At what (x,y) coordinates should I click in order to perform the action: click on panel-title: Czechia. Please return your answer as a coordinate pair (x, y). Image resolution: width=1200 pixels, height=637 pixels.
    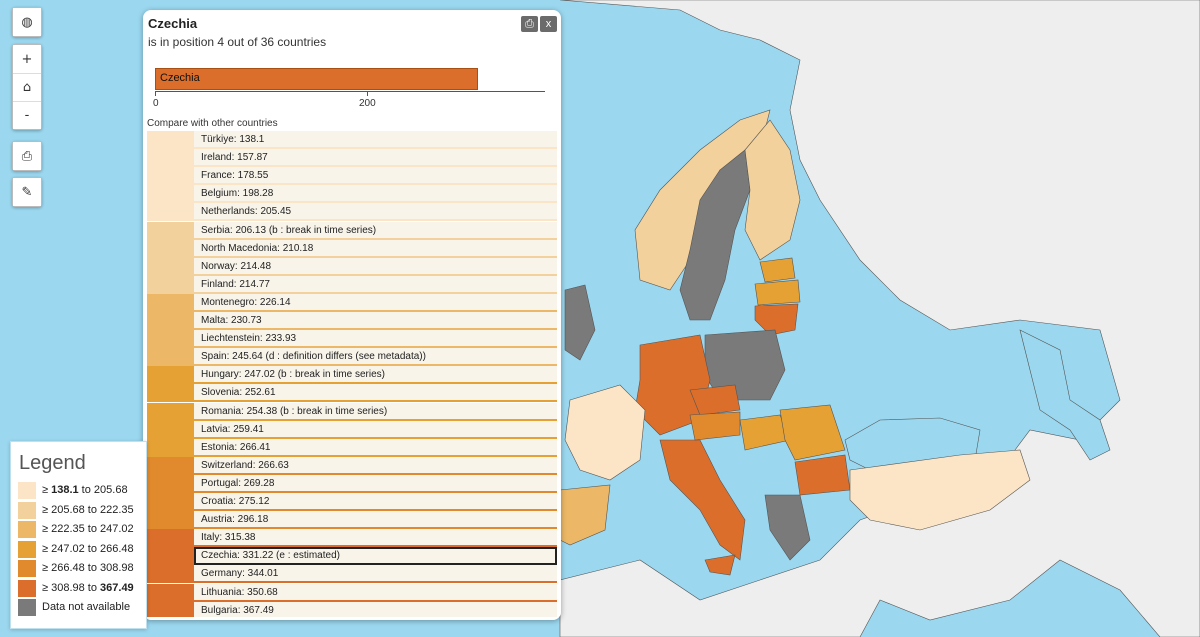
    Looking at the image, I should click on (173, 23).